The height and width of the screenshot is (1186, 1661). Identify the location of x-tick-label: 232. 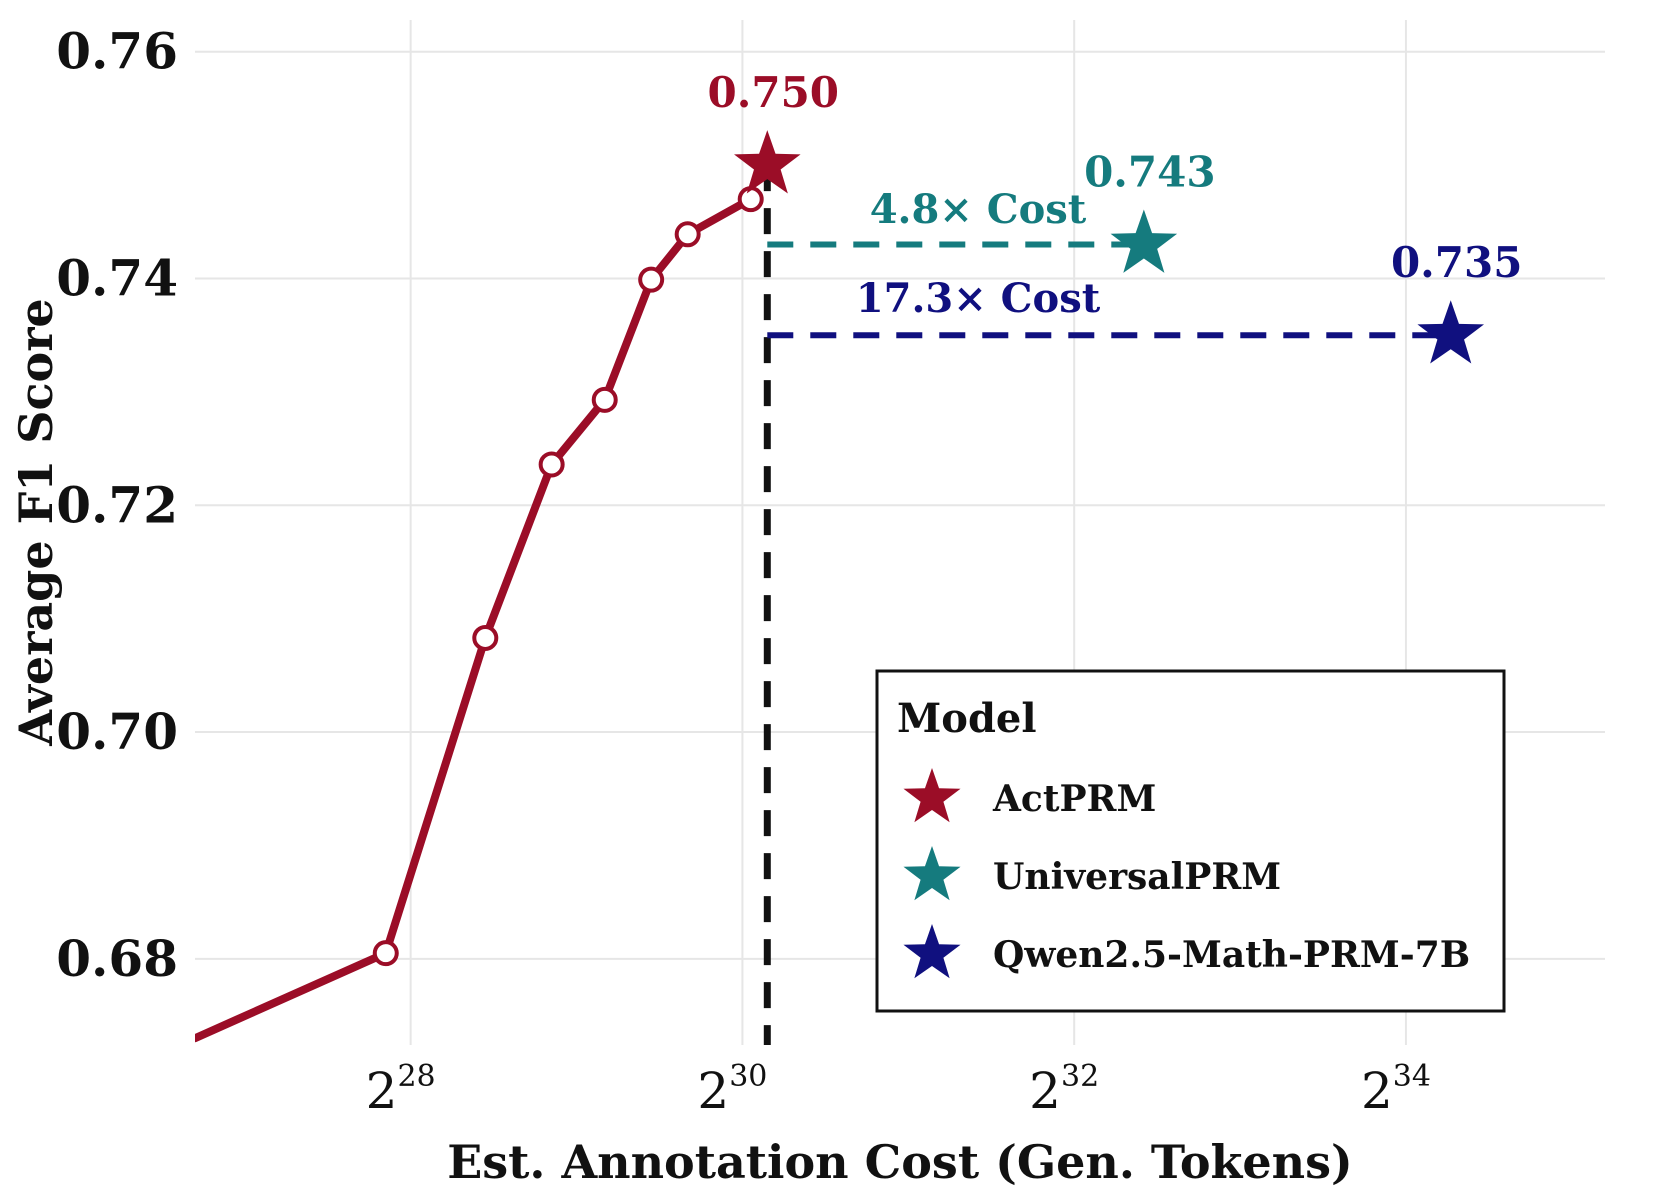
(1064, 1089).